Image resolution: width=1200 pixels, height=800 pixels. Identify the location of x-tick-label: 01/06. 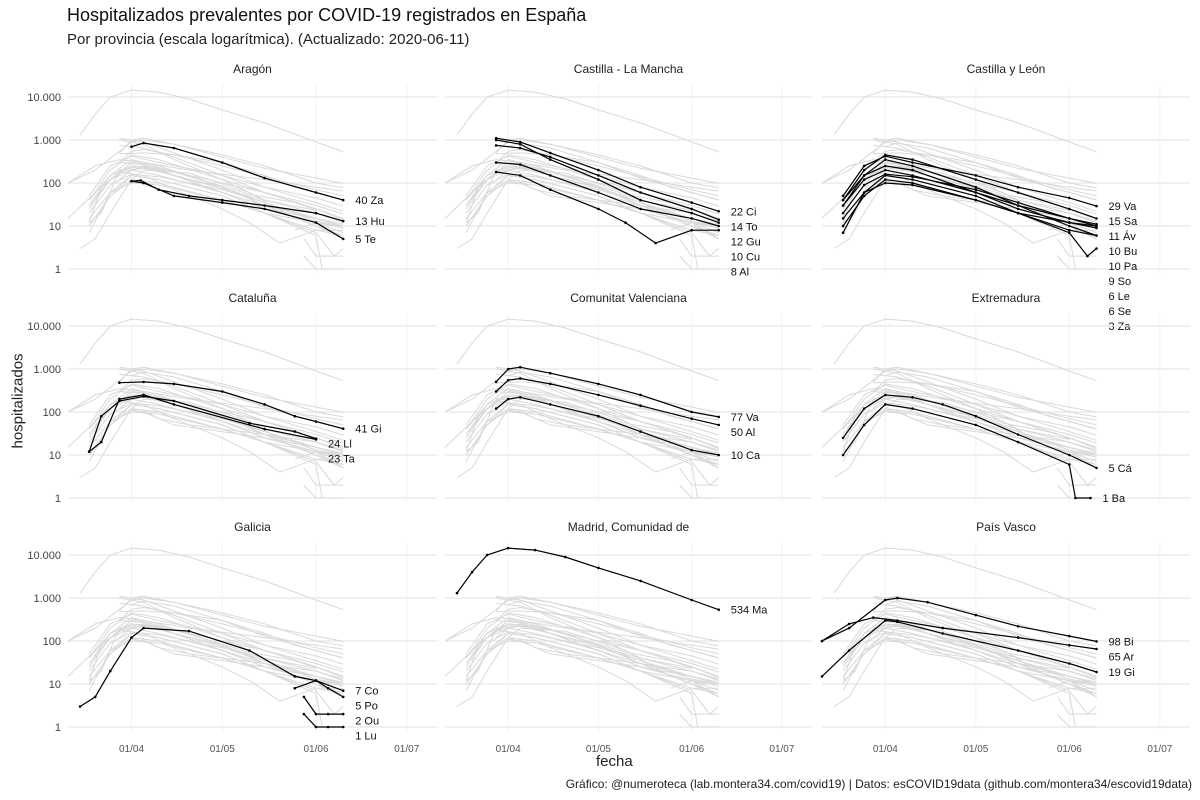
(1069, 749).